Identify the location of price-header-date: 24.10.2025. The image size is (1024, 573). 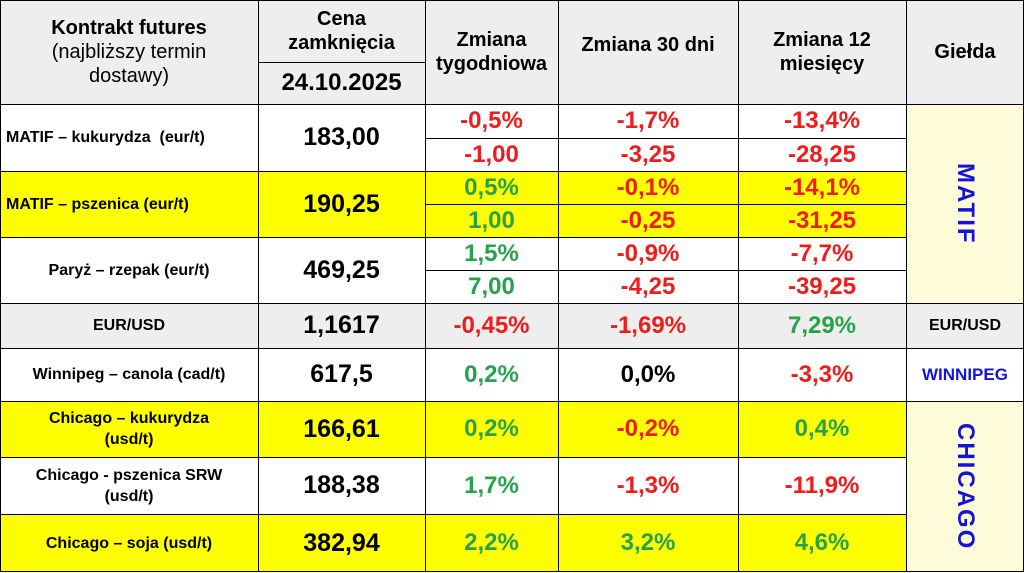
(341, 82).